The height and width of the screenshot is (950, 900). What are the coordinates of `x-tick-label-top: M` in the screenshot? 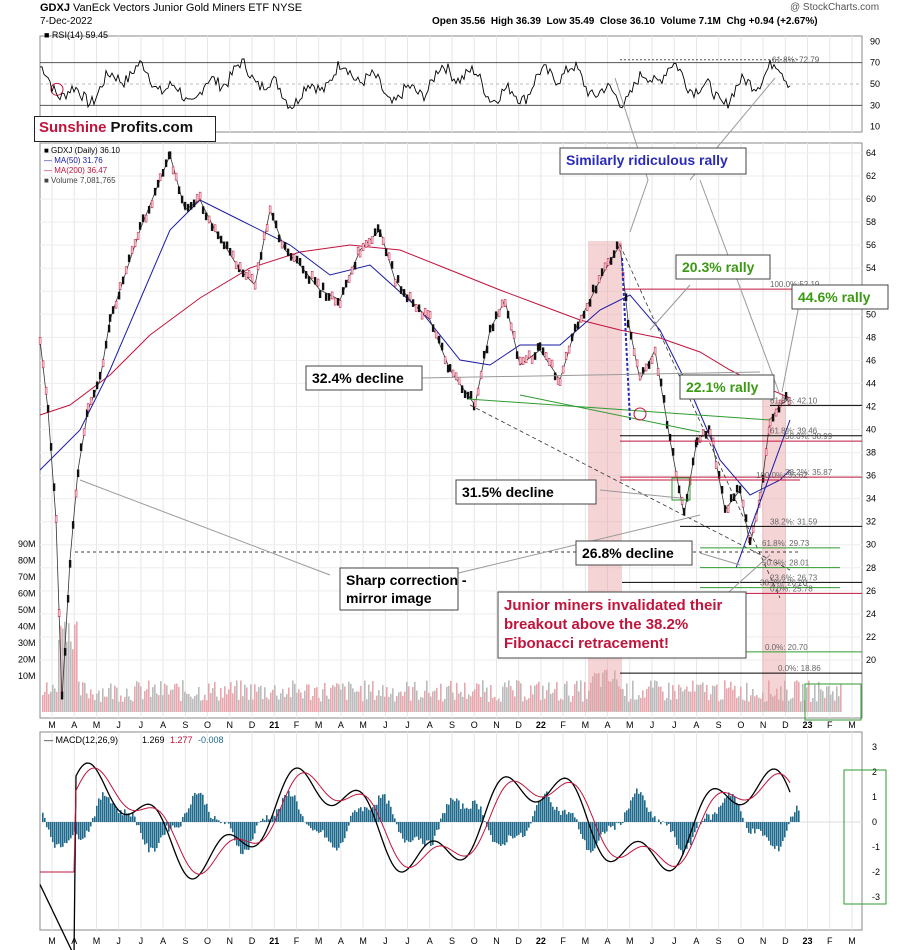 It's located at (586, 725).